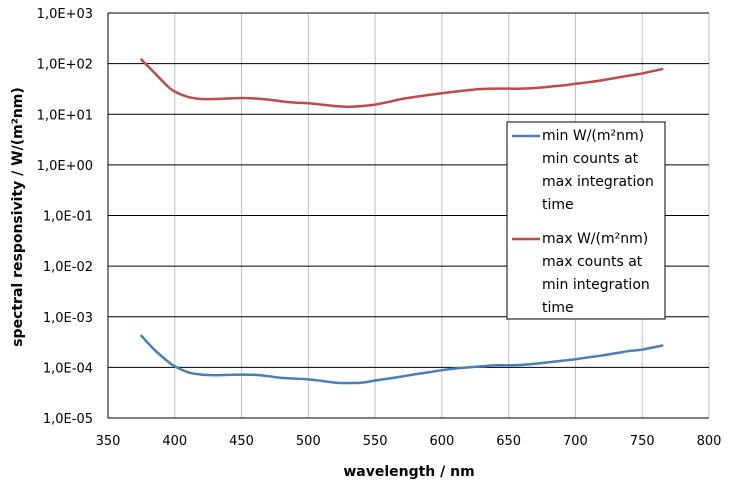 The width and height of the screenshot is (734, 488). I want to click on x-tick-label: 600, so click(441, 441).